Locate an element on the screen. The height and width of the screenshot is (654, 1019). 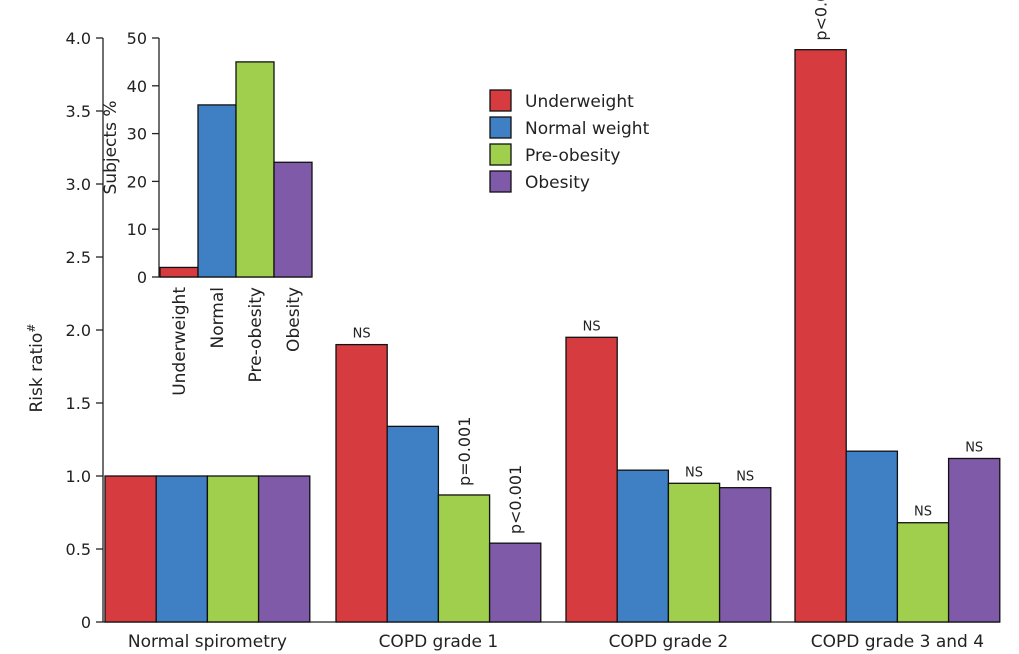
y-tick-label: 2.5 is located at coordinates (78, 257).